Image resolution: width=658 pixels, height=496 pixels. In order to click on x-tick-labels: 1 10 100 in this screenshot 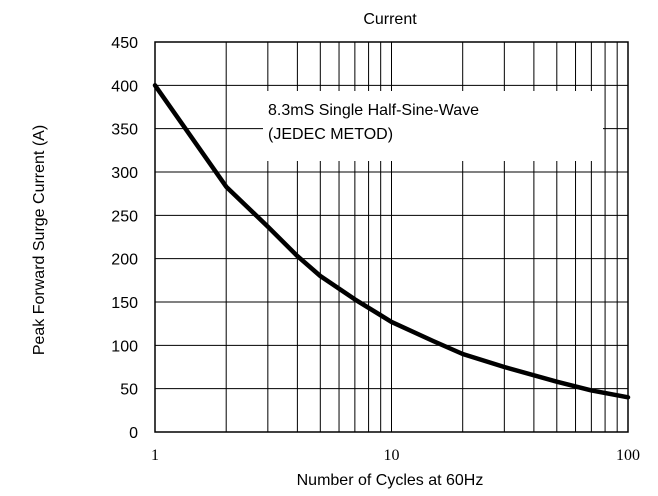, I will do `click(395, 455)`.